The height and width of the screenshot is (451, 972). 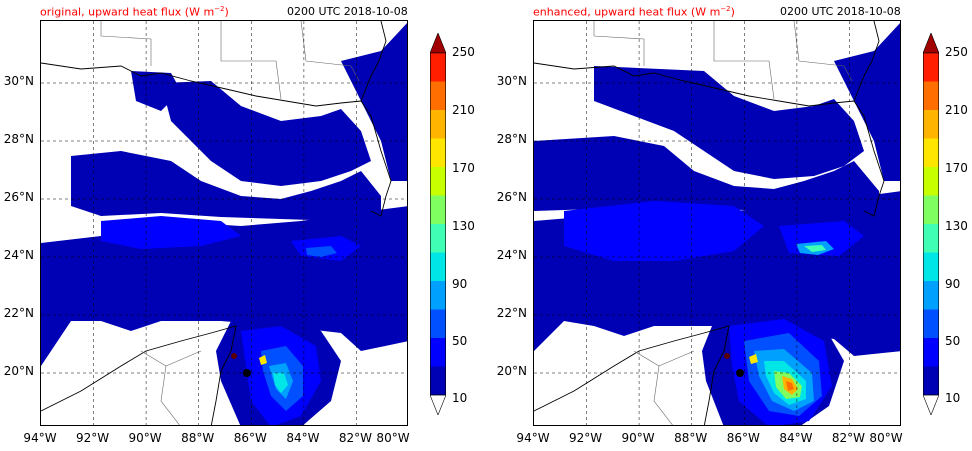 I want to click on panel-title: original, upward heat flux (W m−2), so click(x=134, y=12).